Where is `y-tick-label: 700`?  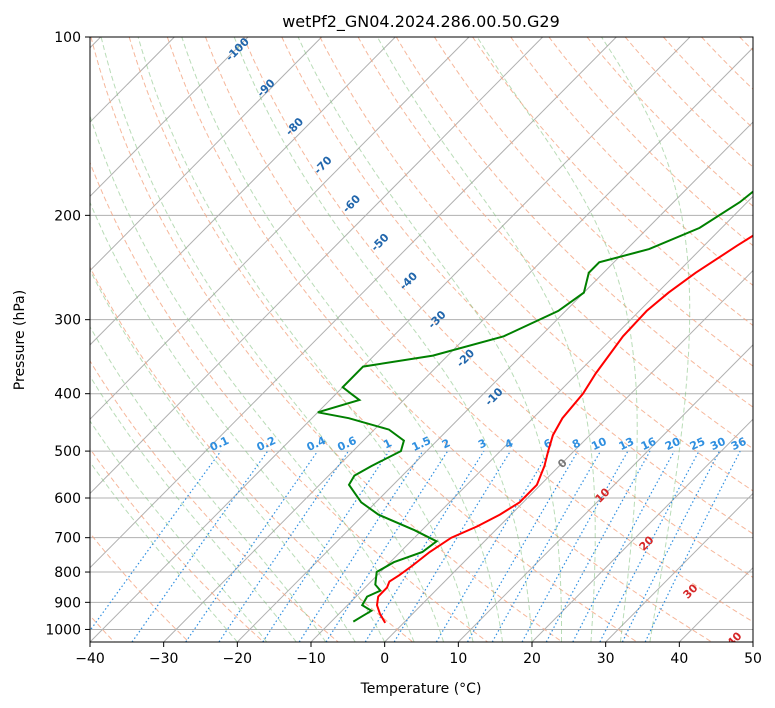 y-tick-label: 700 is located at coordinates (67, 539).